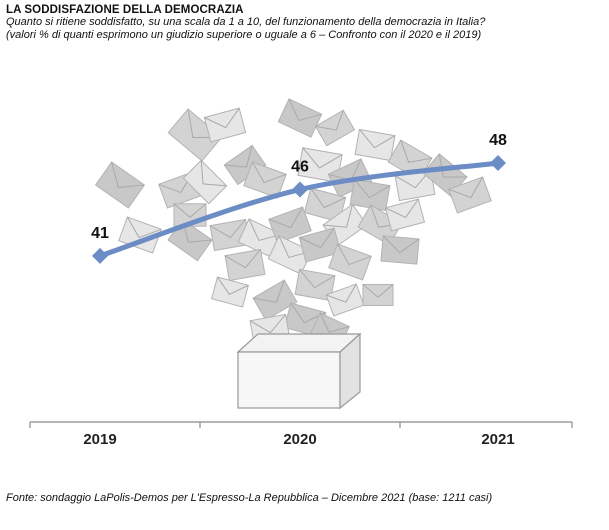 The image size is (609, 530). What do you see at coordinates (299, 439) in the screenshot?
I see `x-tick-label: 2020` at bounding box center [299, 439].